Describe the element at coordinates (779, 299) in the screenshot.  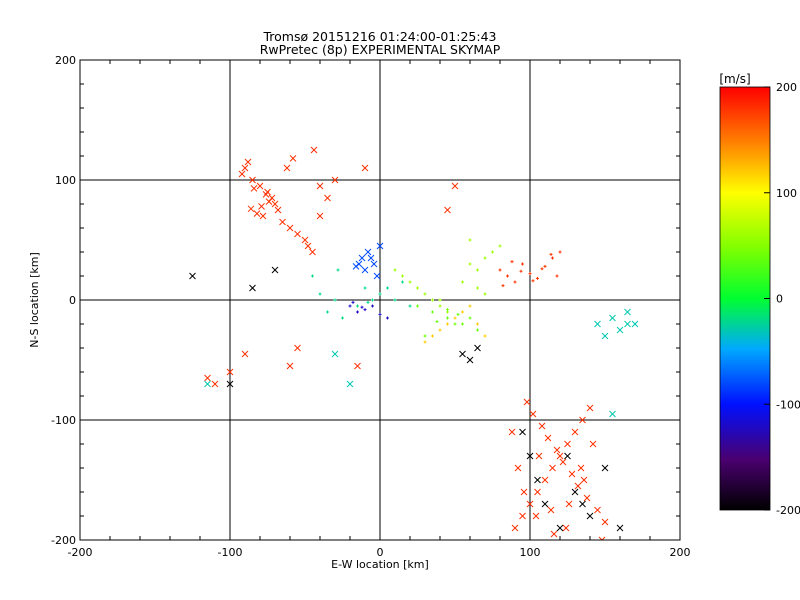
I see `colorbar-tick-label: 0` at that location.